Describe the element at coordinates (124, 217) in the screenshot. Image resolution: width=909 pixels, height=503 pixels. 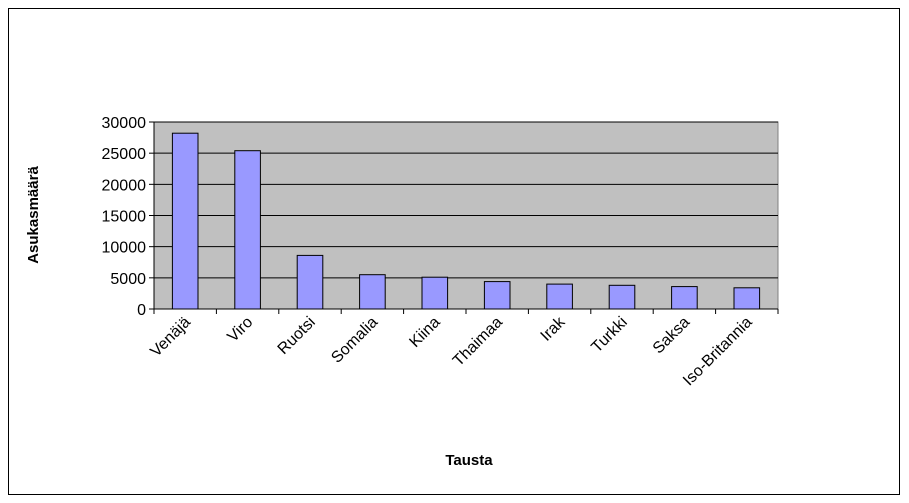
I see `y-tick-label: 15000` at that location.